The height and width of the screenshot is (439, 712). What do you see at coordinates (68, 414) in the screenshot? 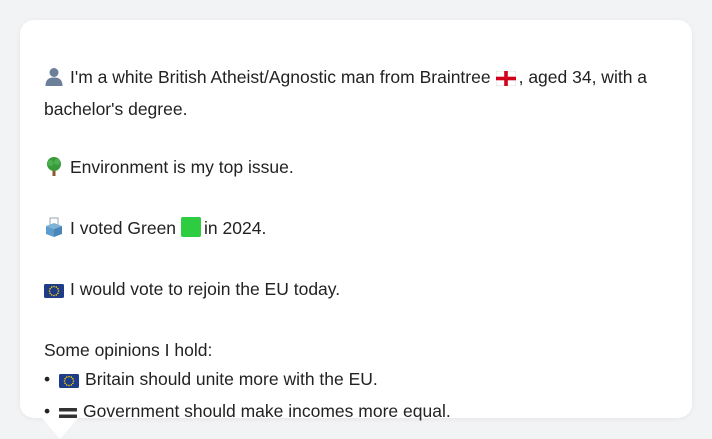
I see `equals-icon` at bounding box center [68, 414].